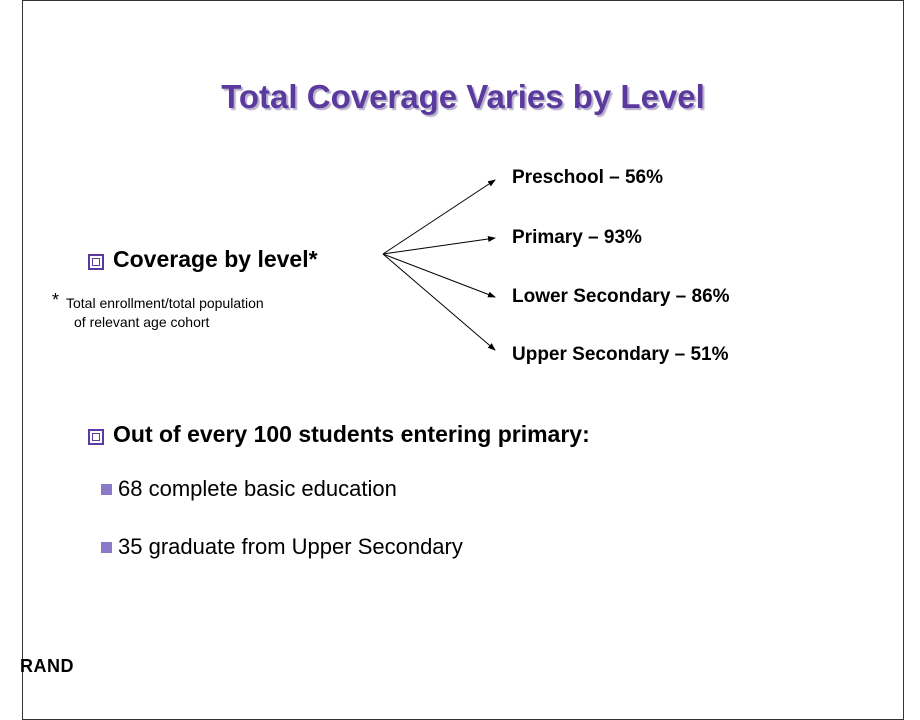  What do you see at coordinates (621, 296) in the screenshot?
I see `level-label: Lower Secondary – 86%` at bounding box center [621, 296].